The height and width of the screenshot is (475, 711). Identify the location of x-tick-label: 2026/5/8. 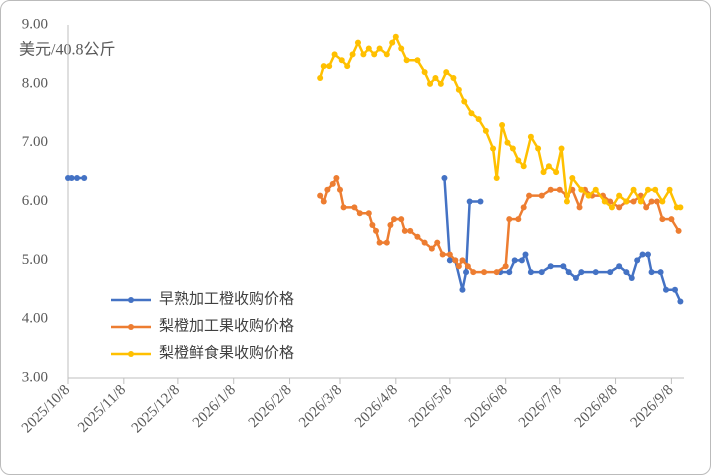
(430, 406).